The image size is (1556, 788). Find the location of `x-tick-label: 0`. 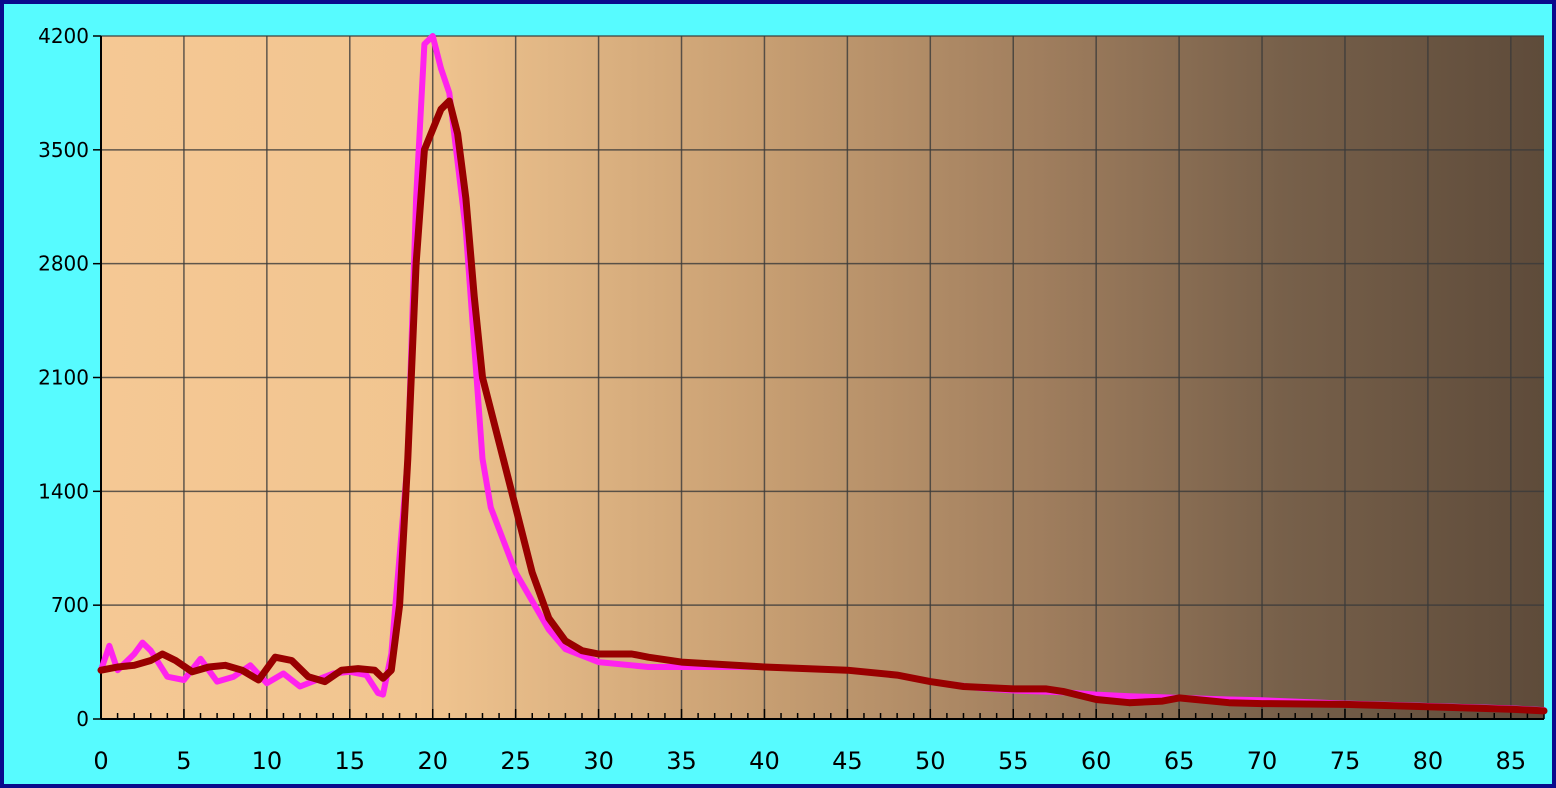

x-tick-label: 0 is located at coordinates (100, 761).